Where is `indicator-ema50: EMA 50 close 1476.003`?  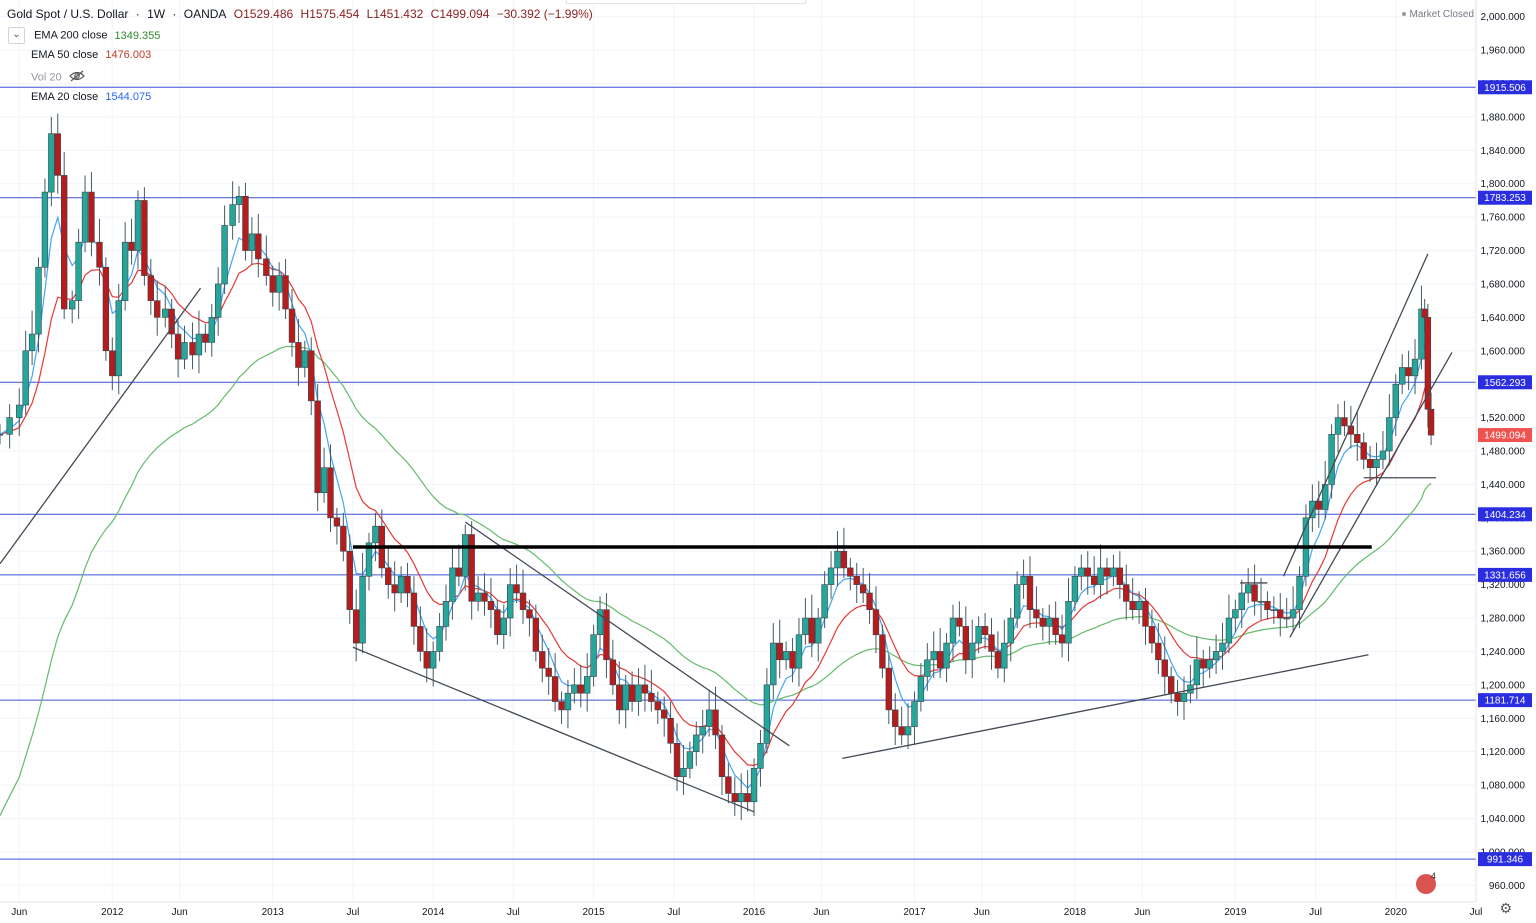 indicator-ema50: EMA 50 close 1476.003 is located at coordinates (91, 55).